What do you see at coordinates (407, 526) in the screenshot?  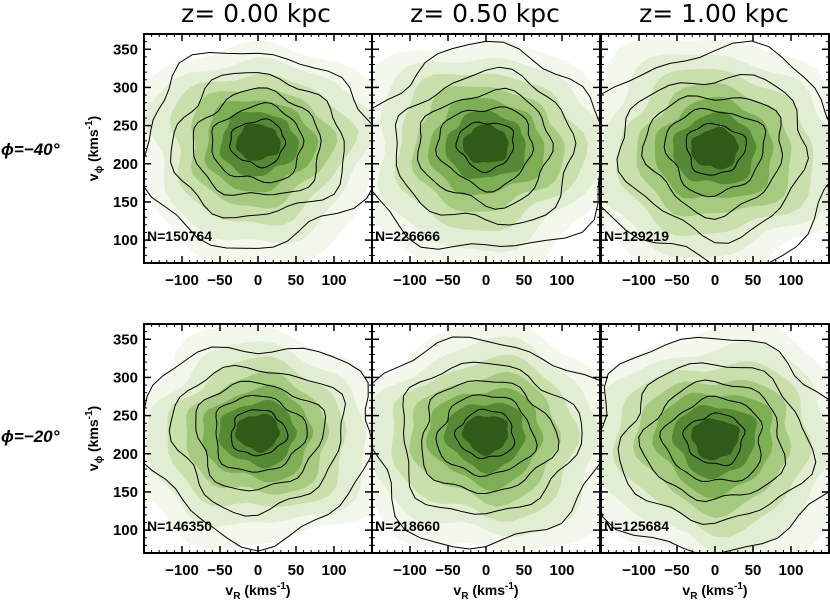 I see `panel-count-label: N=218660` at bounding box center [407, 526].